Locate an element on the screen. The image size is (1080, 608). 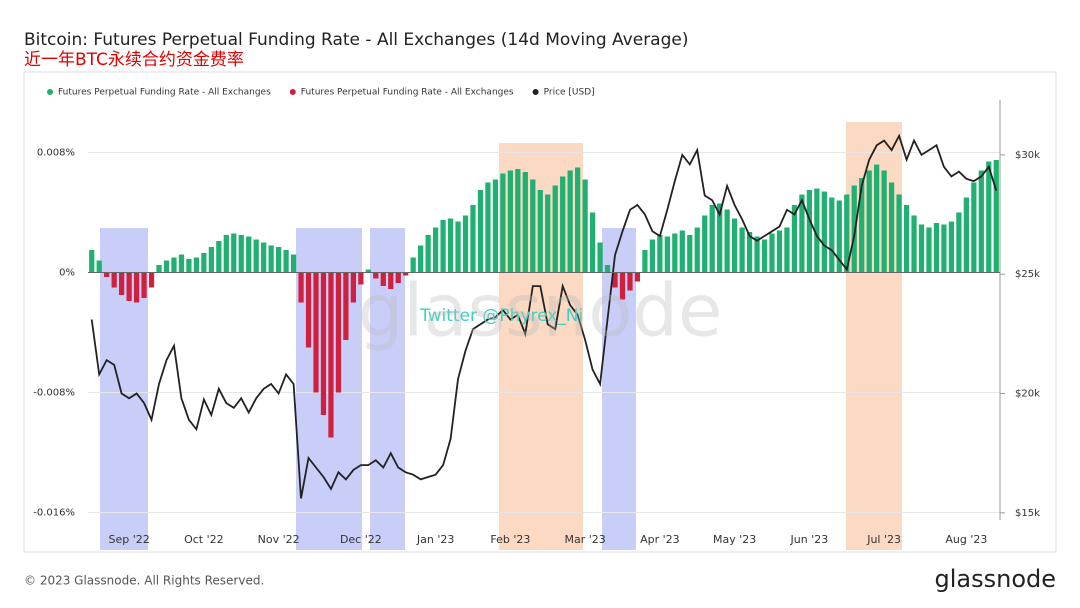
x-tick-label: Oct '22 is located at coordinates (204, 539).